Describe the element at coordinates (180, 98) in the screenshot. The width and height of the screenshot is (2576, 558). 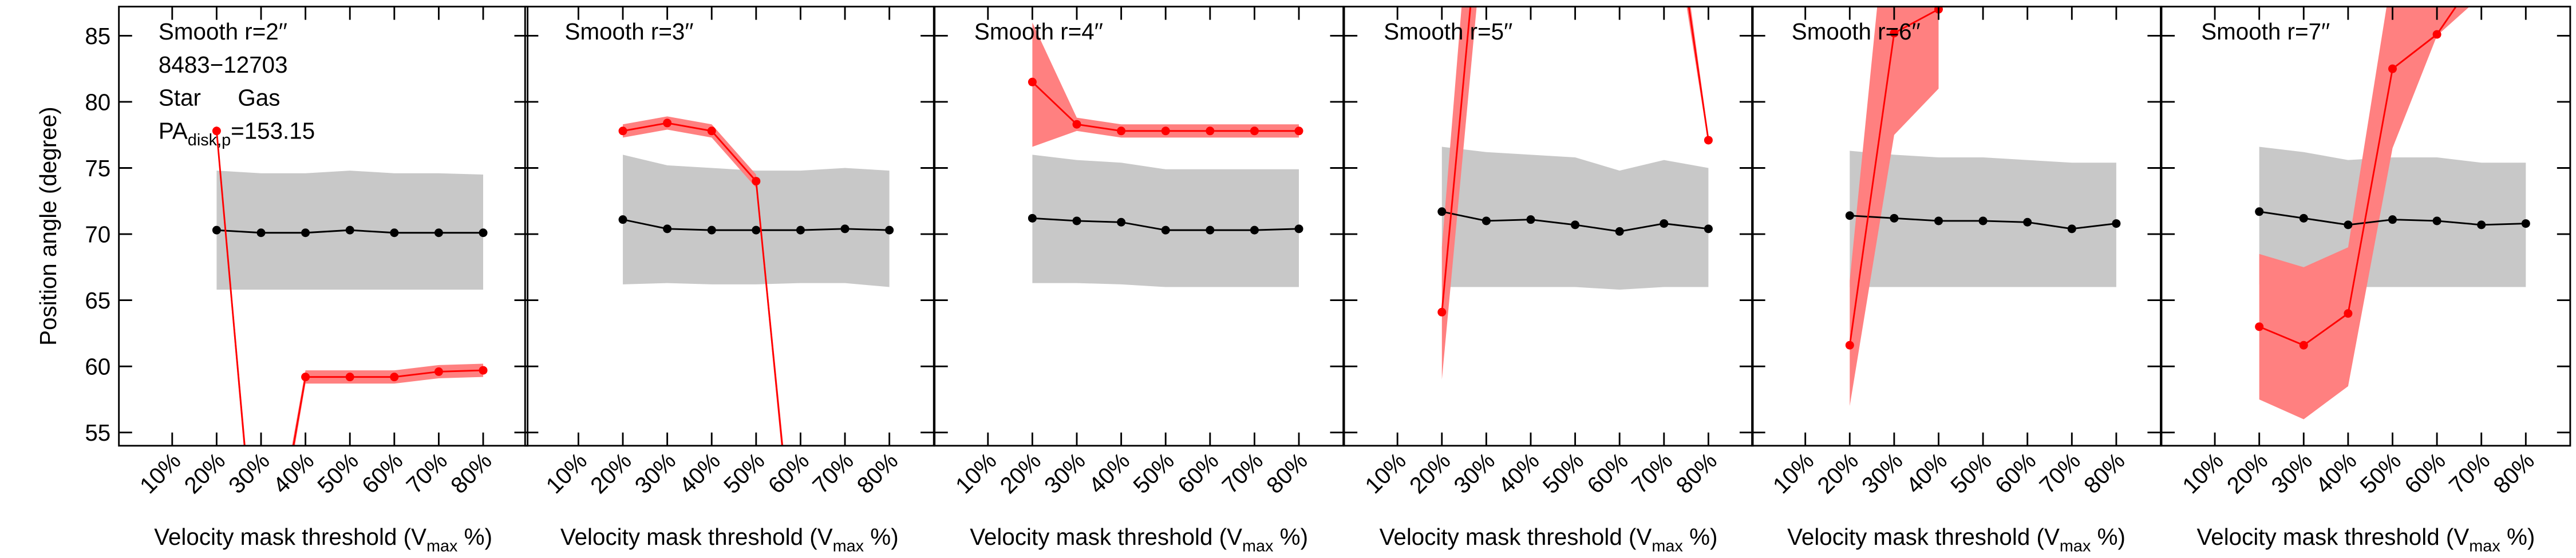
I see `legend-label: Star` at that location.